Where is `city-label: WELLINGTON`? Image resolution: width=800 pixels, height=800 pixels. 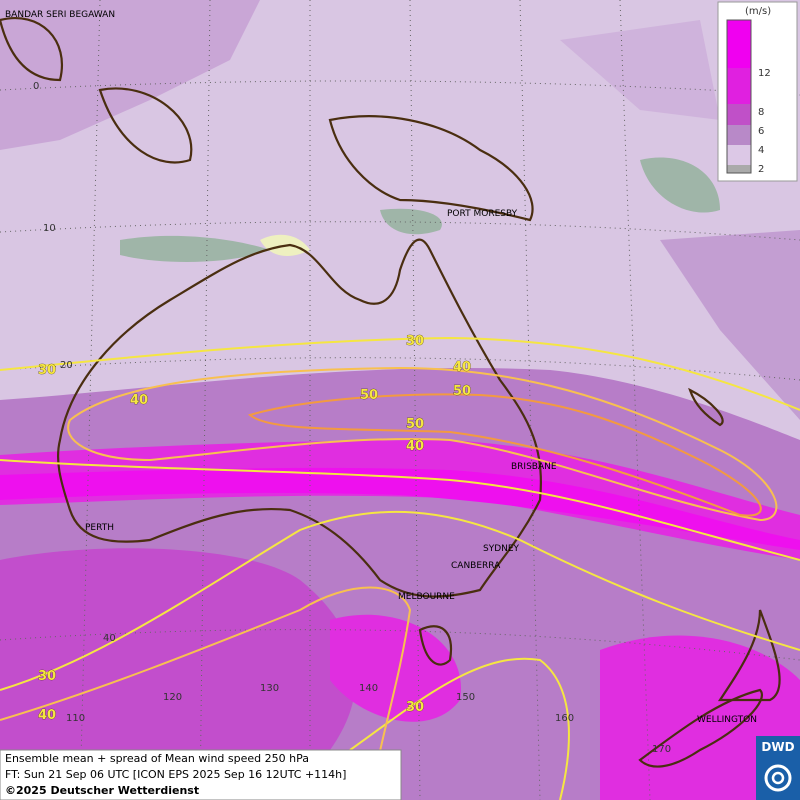 city-label: WELLINGTON is located at coordinates (727, 720).